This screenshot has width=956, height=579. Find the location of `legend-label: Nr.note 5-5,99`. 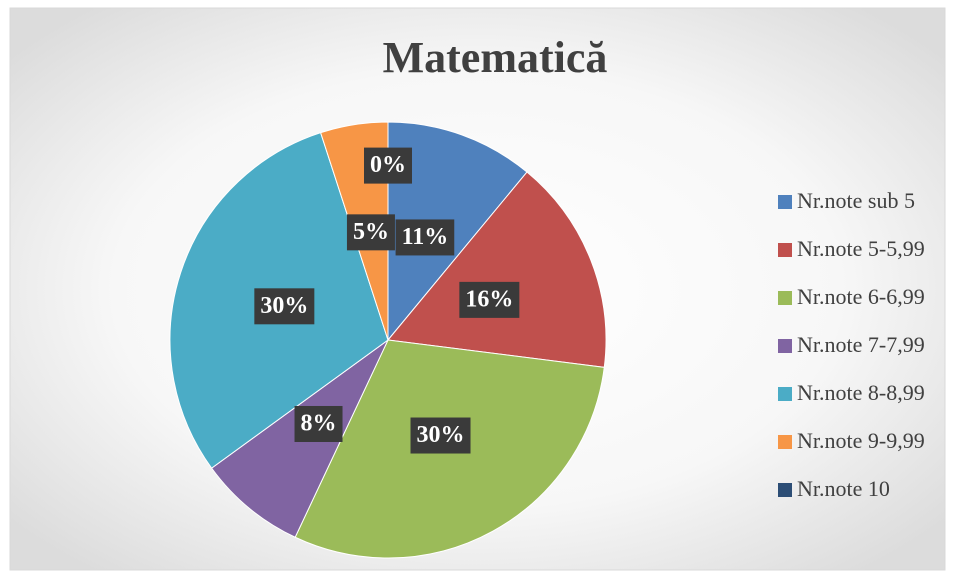

legend-label: Nr.note 5-5,99 is located at coordinates (861, 248).